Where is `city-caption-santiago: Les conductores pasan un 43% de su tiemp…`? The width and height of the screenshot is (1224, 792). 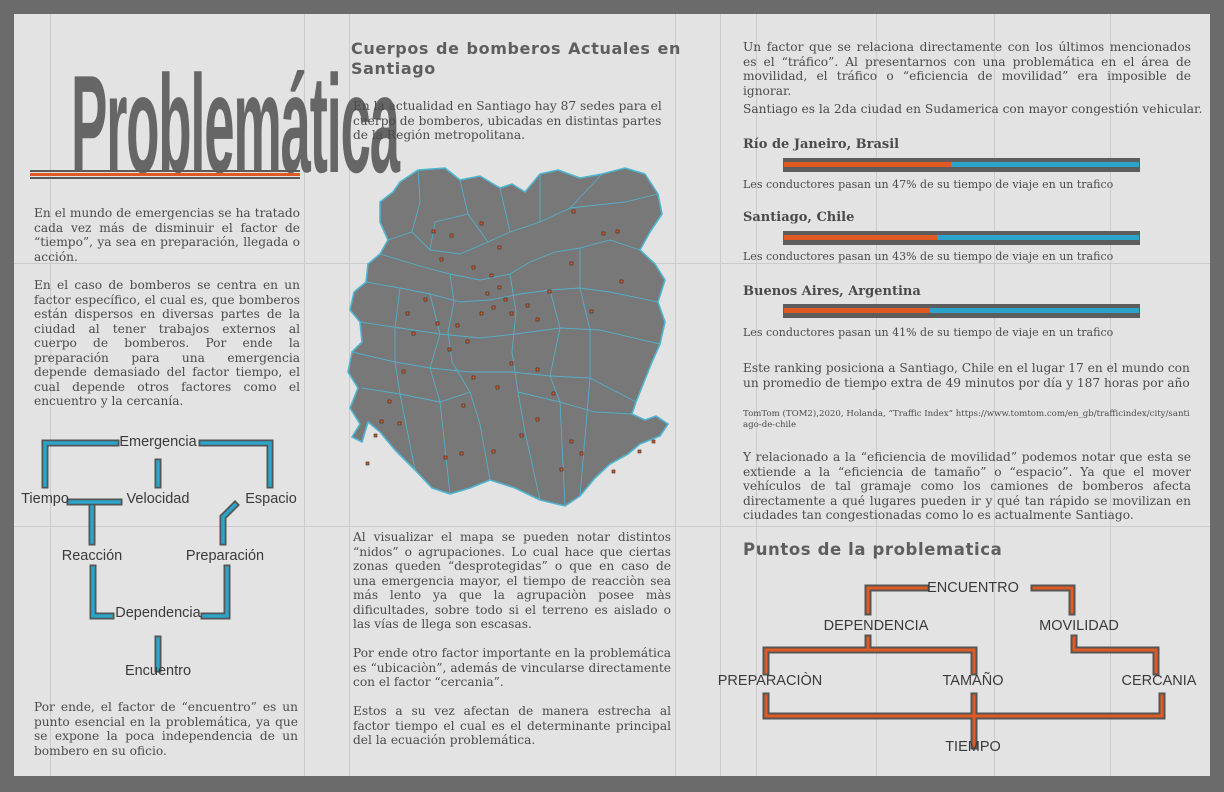
city-caption-santiago: Les conductores pasan un 43% de su tiemp… is located at coordinates (928, 256).